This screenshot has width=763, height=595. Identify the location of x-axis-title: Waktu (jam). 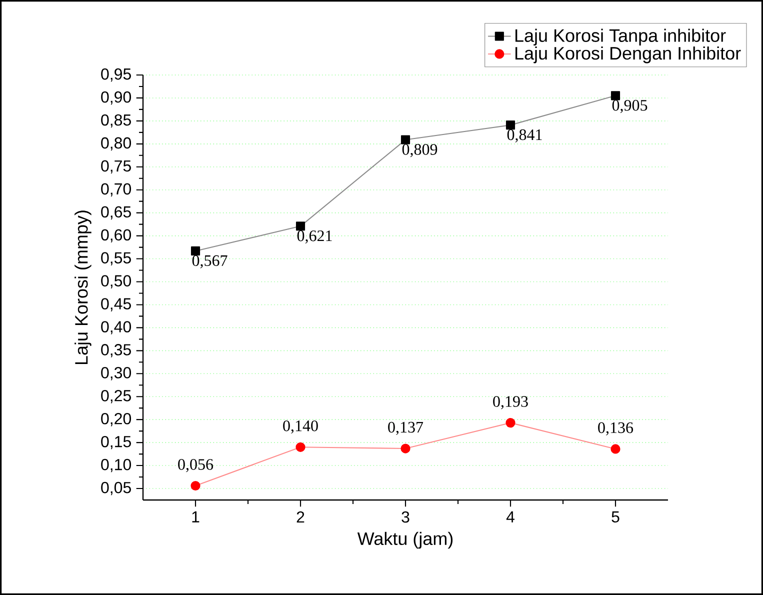
(405, 540).